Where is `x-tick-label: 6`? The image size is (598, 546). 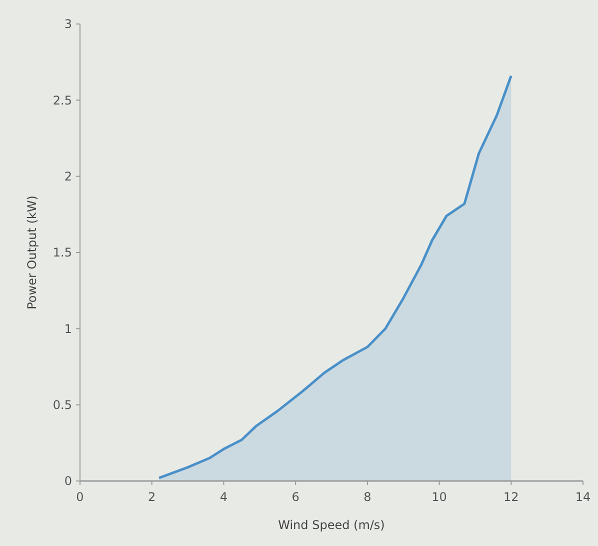
x-tick-label: 6 is located at coordinates (296, 497).